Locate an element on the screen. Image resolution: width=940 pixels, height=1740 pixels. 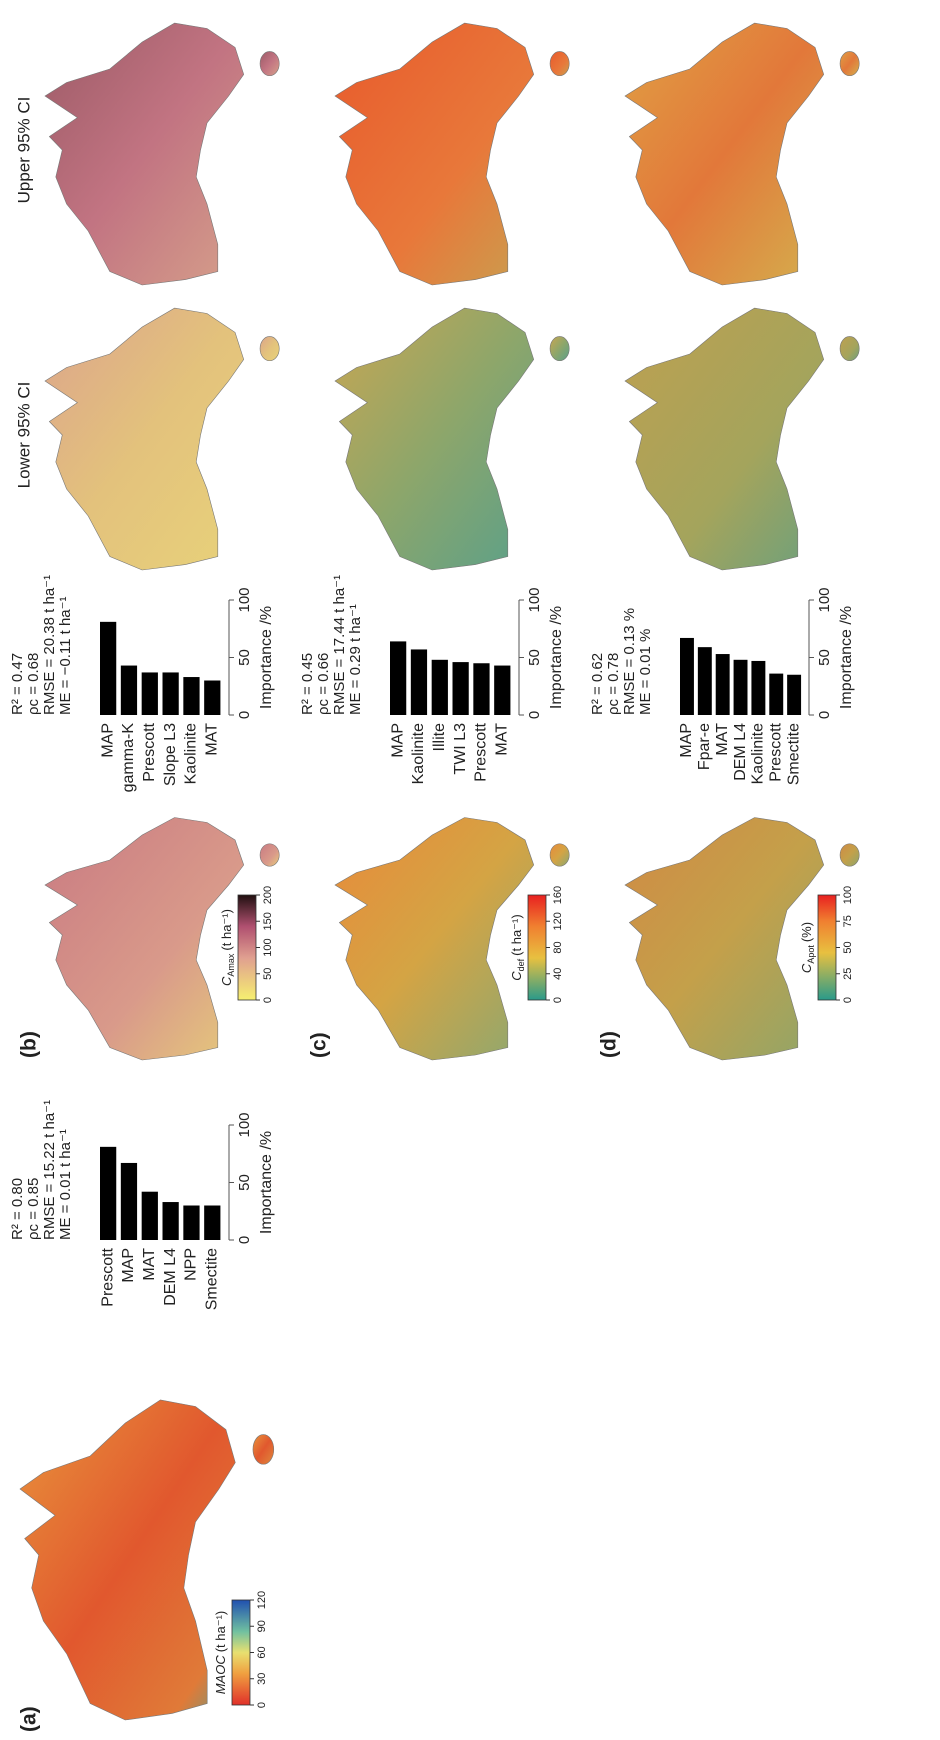
category-label: TWI L3 is located at coordinates (460, 749).